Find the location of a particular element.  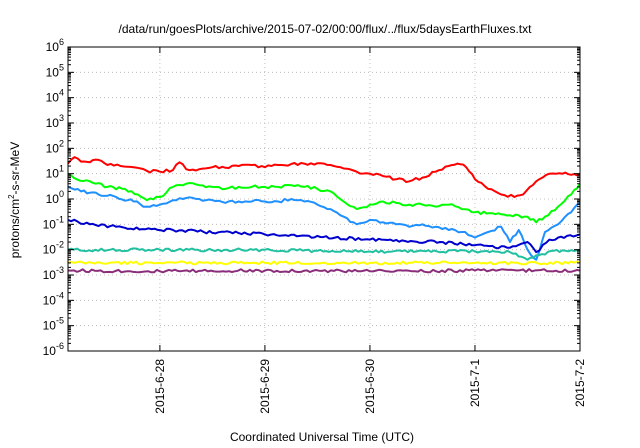

y-tick-label: 10⁻¹ is located at coordinates (53, 222).